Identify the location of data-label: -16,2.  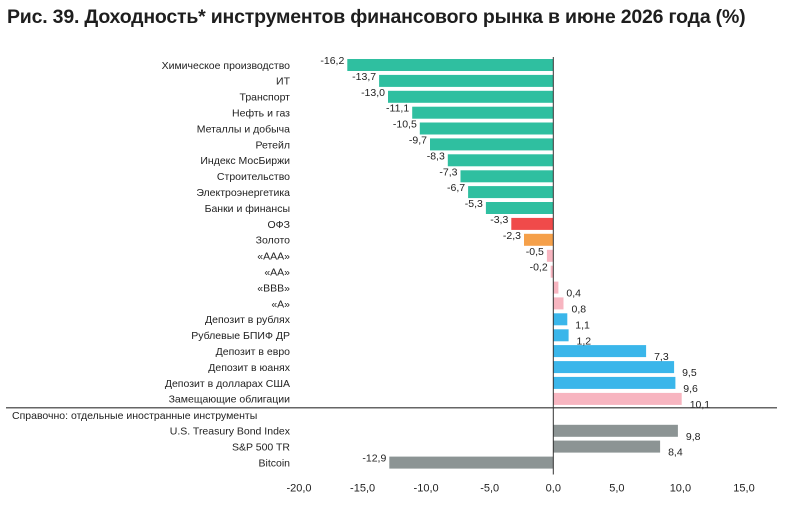
(332, 61).